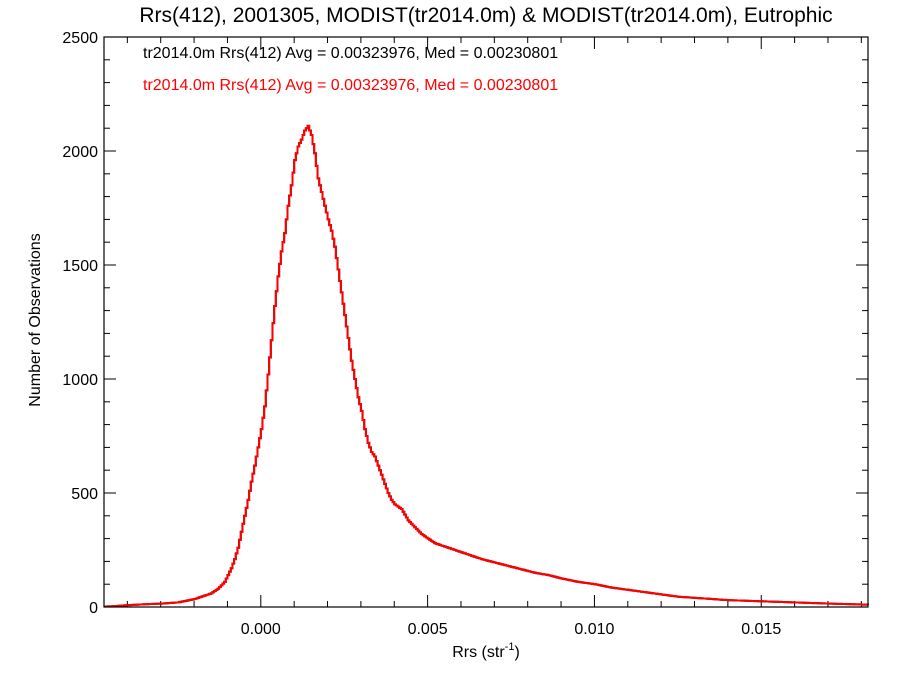 The height and width of the screenshot is (675, 900). What do you see at coordinates (761, 629) in the screenshot?
I see `x-tick-label: 0.015` at bounding box center [761, 629].